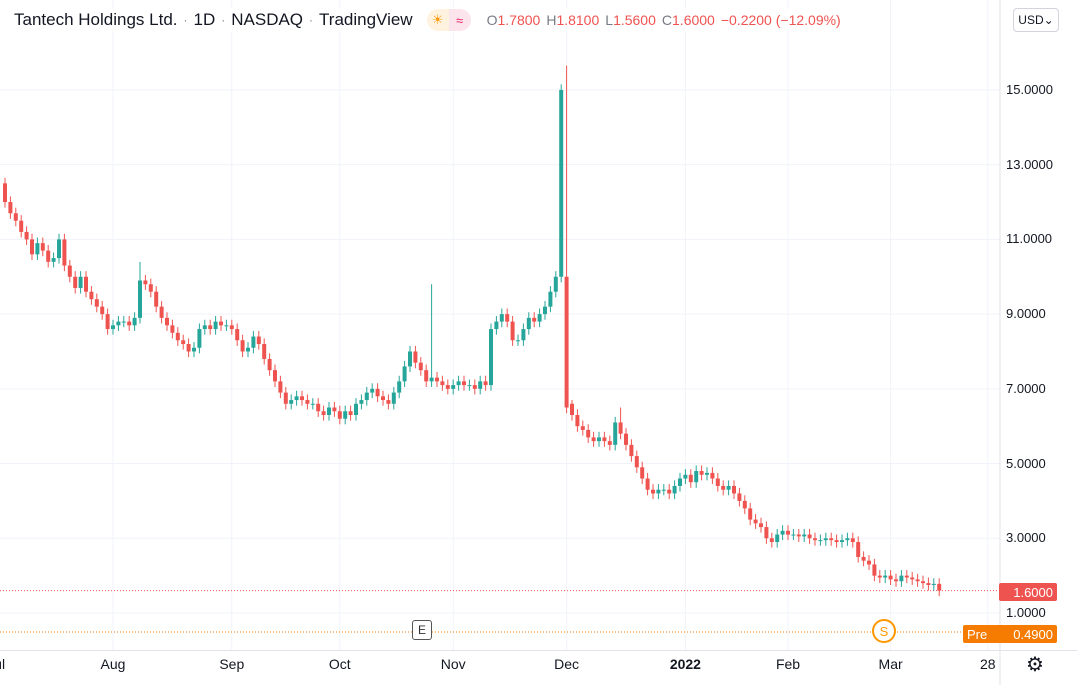 The image size is (1077, 690). What do you see at coordinates (232, 664) in the screenshot?
I see `time-axis-label: Sep` at bounding box center [232, 664].